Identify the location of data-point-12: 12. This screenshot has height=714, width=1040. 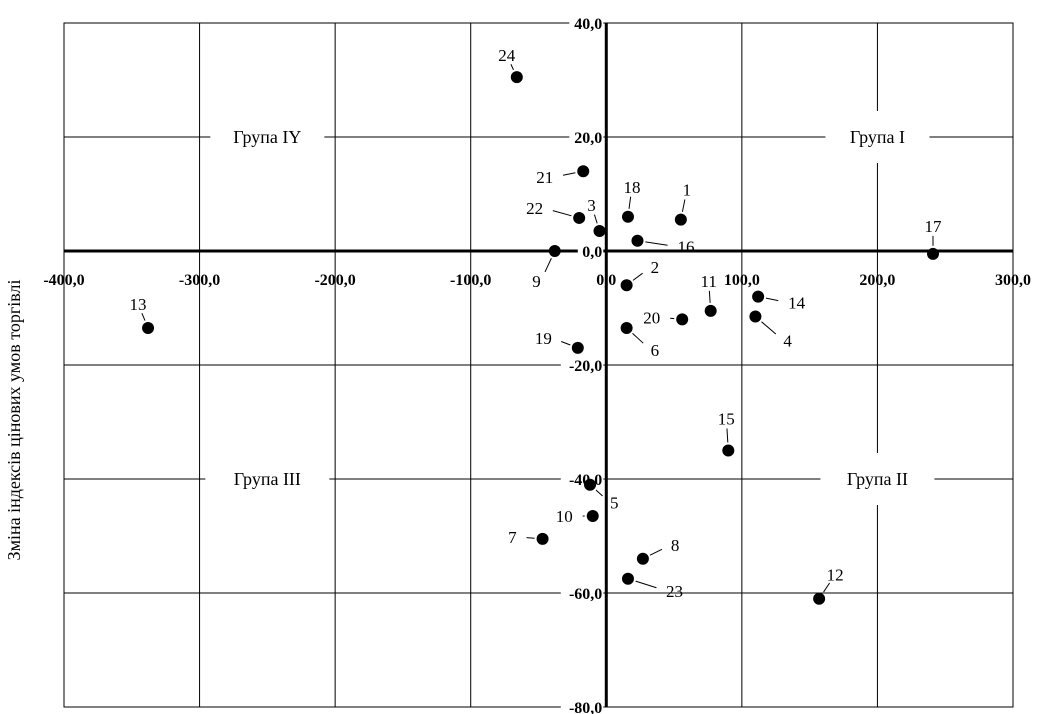
(828, 585).